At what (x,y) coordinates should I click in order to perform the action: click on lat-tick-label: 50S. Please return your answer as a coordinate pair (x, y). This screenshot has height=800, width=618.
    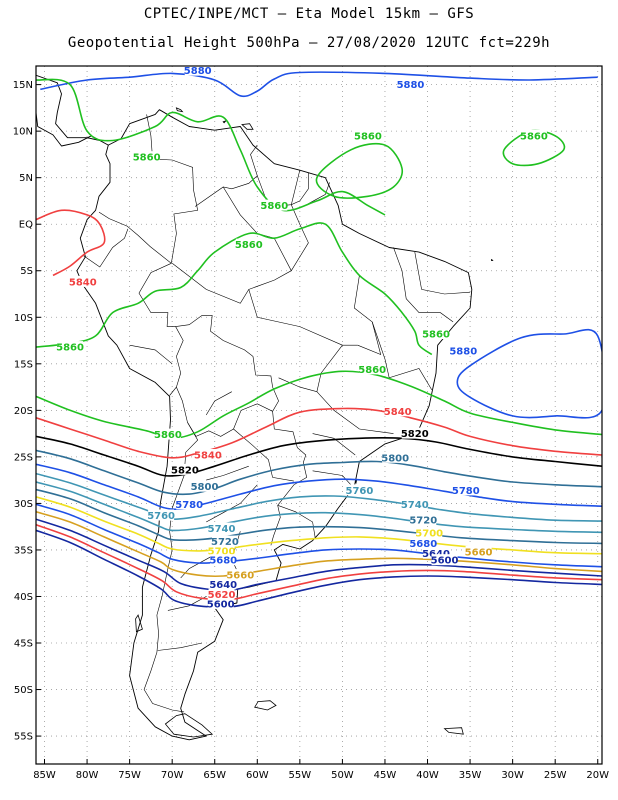
    Looking at the image, I should click on (23, 690).